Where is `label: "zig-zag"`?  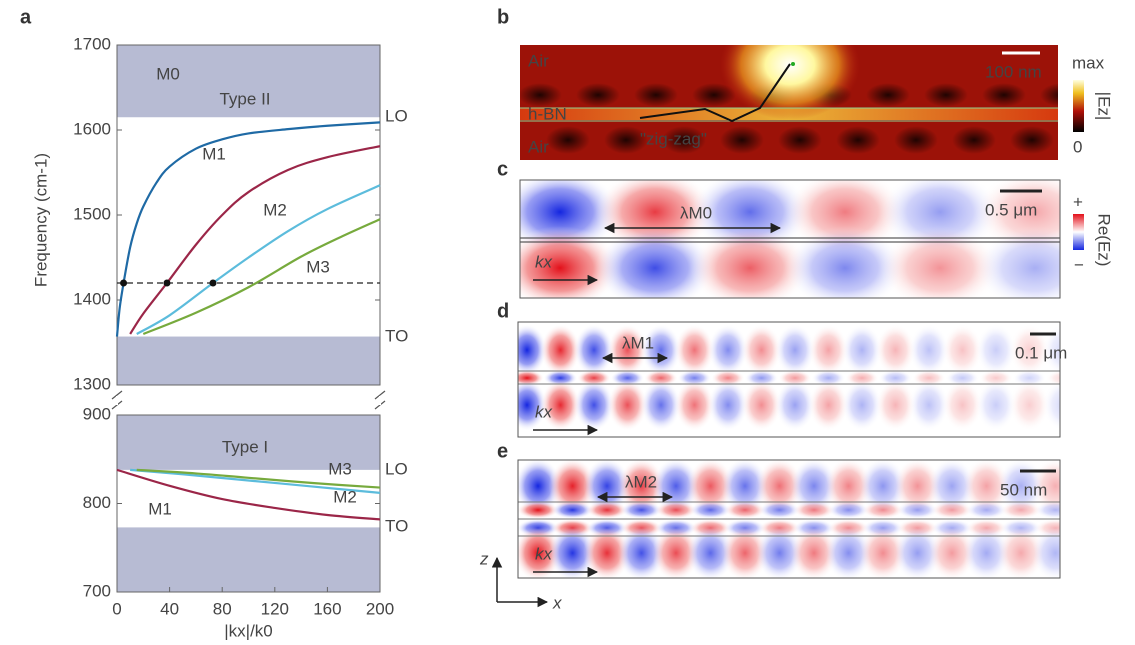 label: "zig-zag" is located at coordinates (673, 138).